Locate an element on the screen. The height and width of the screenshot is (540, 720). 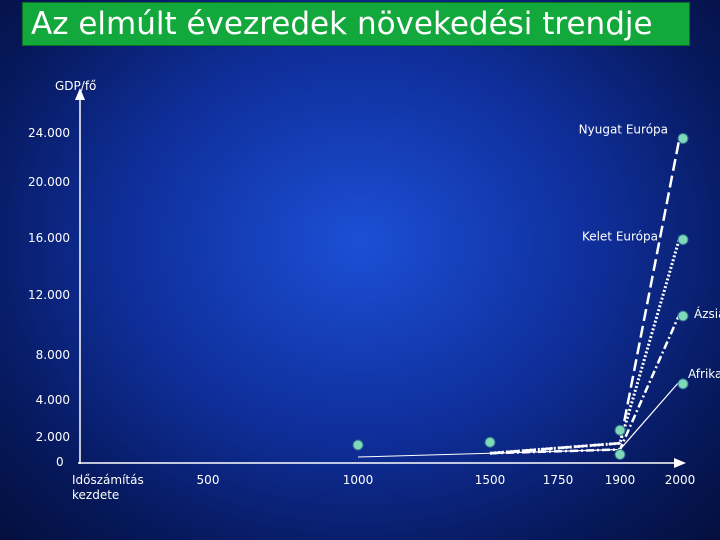
series-label: Kelet Európa is located at coordinates (620, 237).